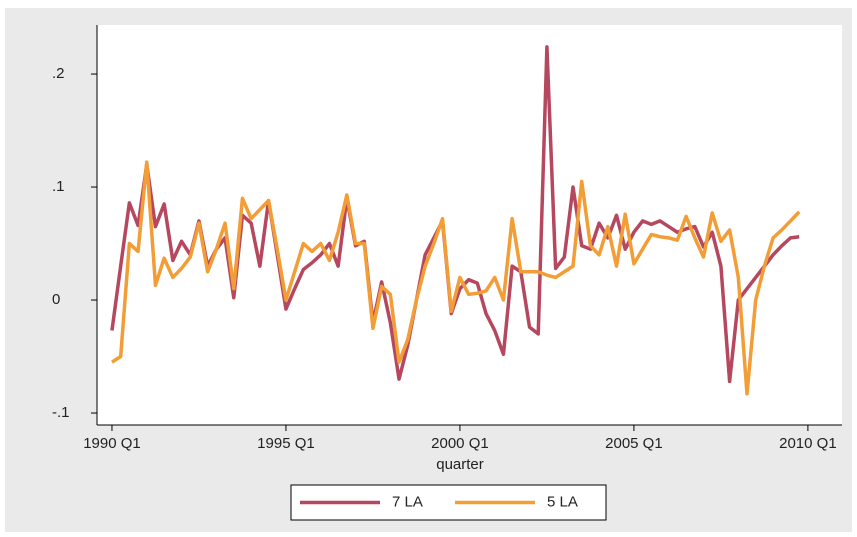  Describe the element at coordinates (58, 186) in the screenshot. I see `y-tick-label: .1` at that location.